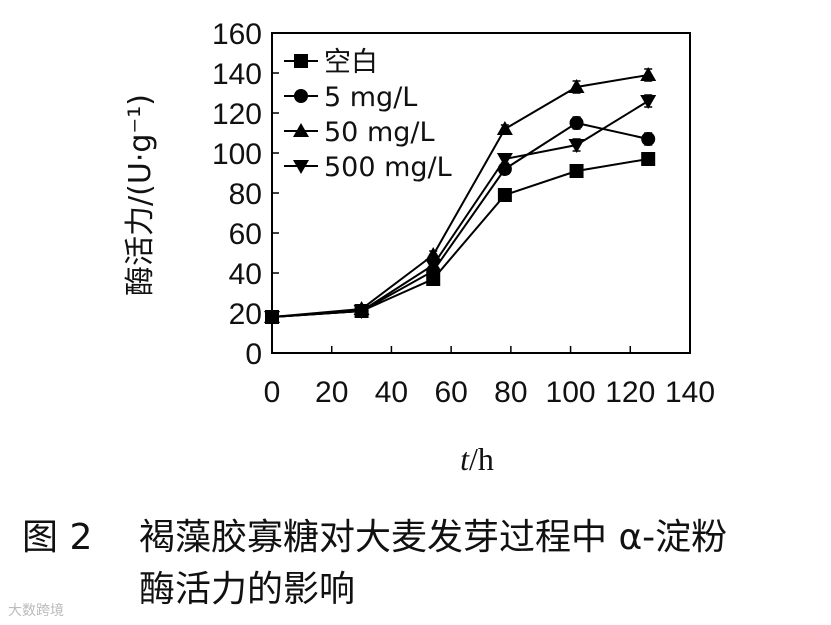  What do you see at coordinates (245, 274) in the screenshot?
I see `y-tick-label: 40` at bounding box center [245, 274].